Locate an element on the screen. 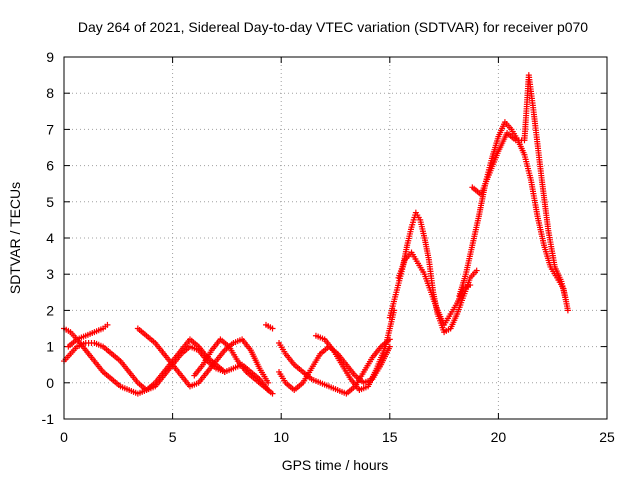  y-tick-label: 2 is located at coordinates (50, 310).